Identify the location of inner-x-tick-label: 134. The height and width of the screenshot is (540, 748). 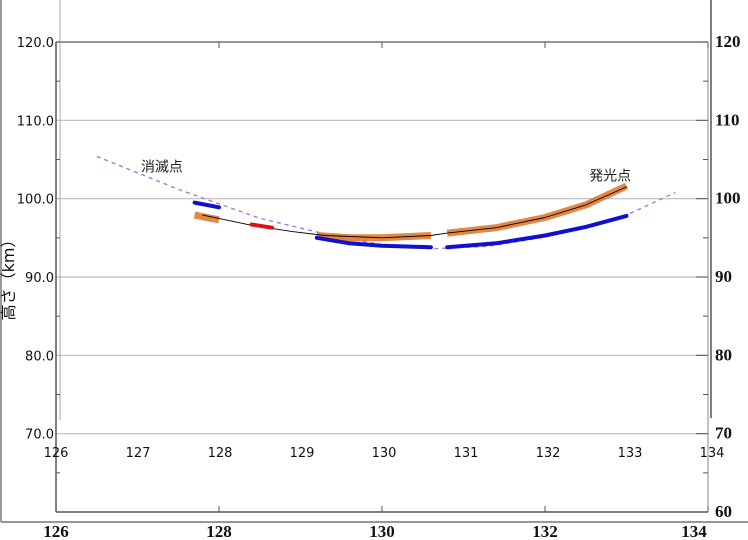
(712, 453).